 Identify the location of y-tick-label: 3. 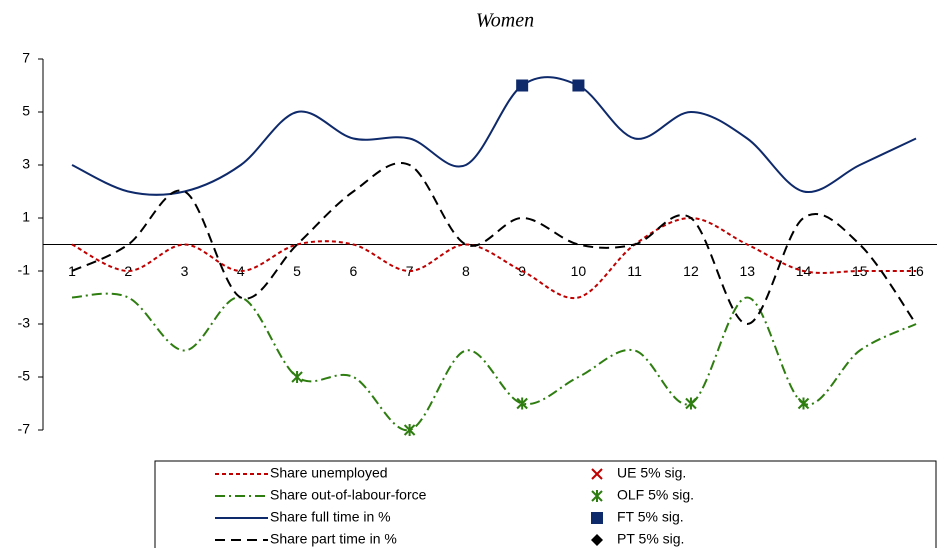
(26, 164).